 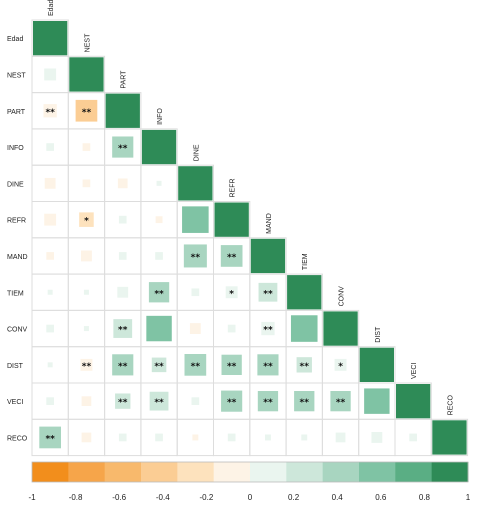 What do you see at coordinates (17, 257) in the screenshot?
I see `row-label: MAND` at bounding box center [17, 257].